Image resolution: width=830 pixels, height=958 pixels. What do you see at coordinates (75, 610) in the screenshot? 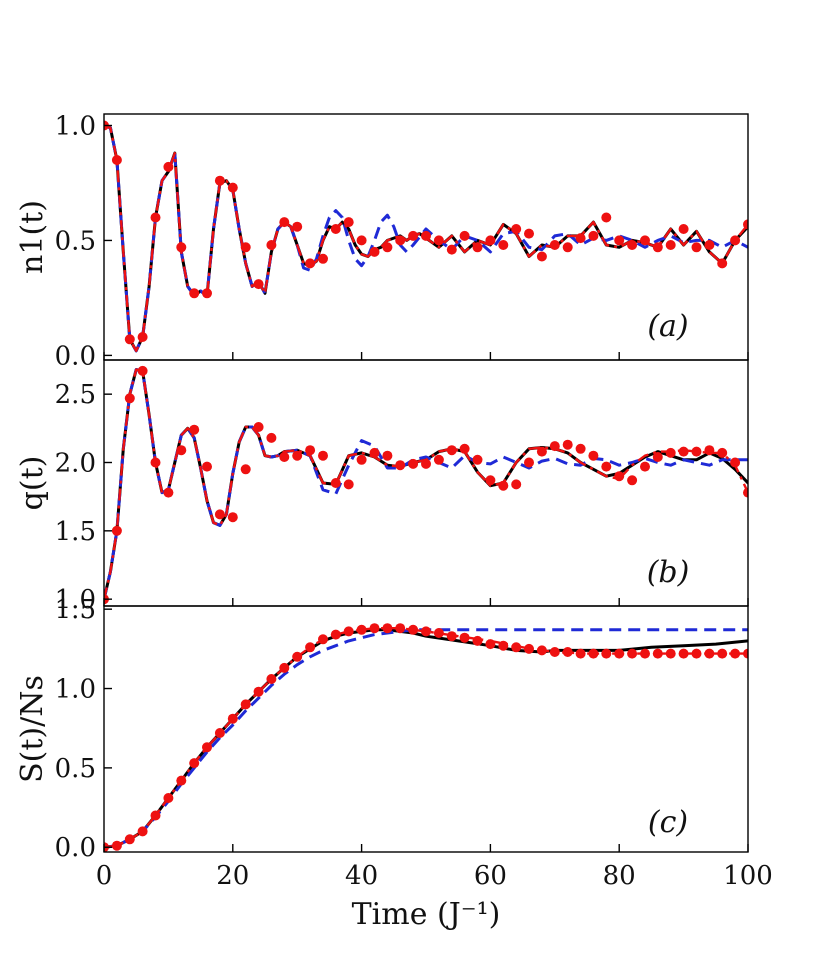
I see `y-tick-label: 1.5` at bounding box center [75, 610].